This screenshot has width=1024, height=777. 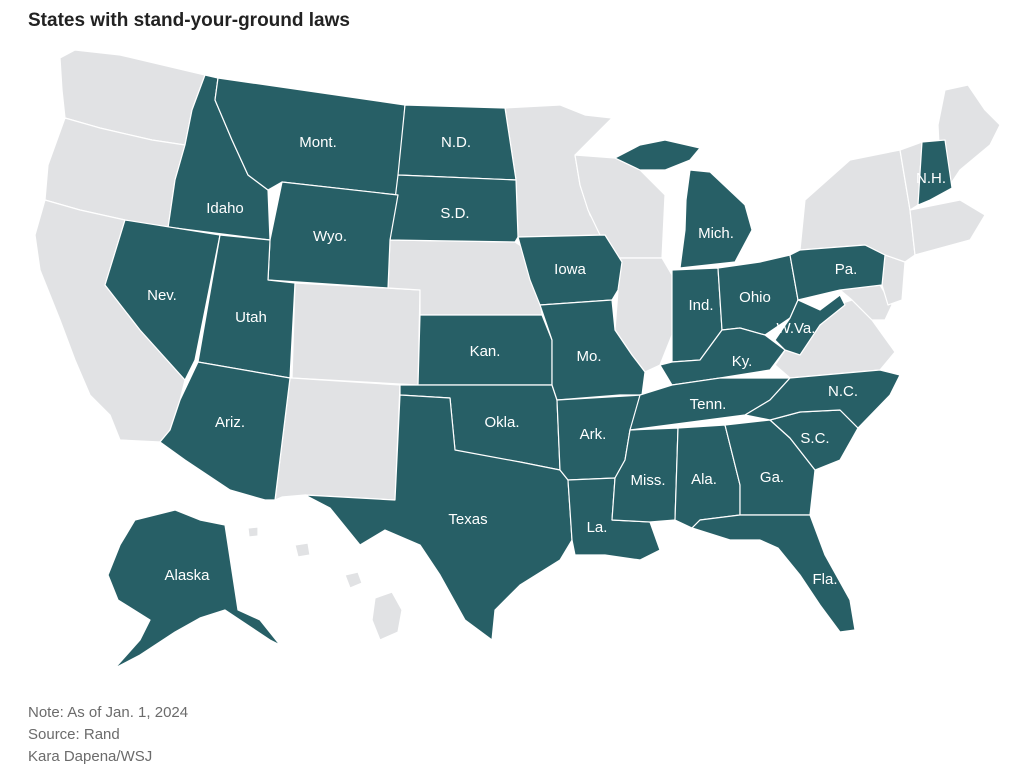 What do you see at coordinates (796, 328) in the screenshot?
I see `label-wva: W.Va.` at bounding box center [796, 328].